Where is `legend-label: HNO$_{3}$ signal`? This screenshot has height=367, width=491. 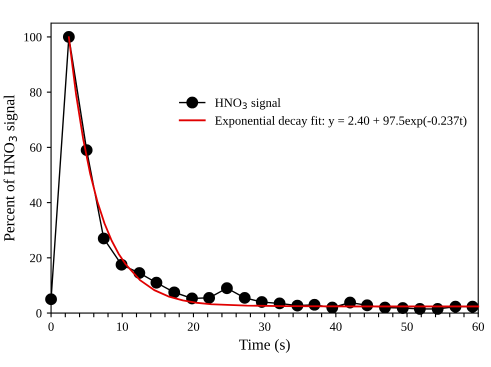 legend-label: HNO$_{3}$ signal is located at coordinates (248, 104).